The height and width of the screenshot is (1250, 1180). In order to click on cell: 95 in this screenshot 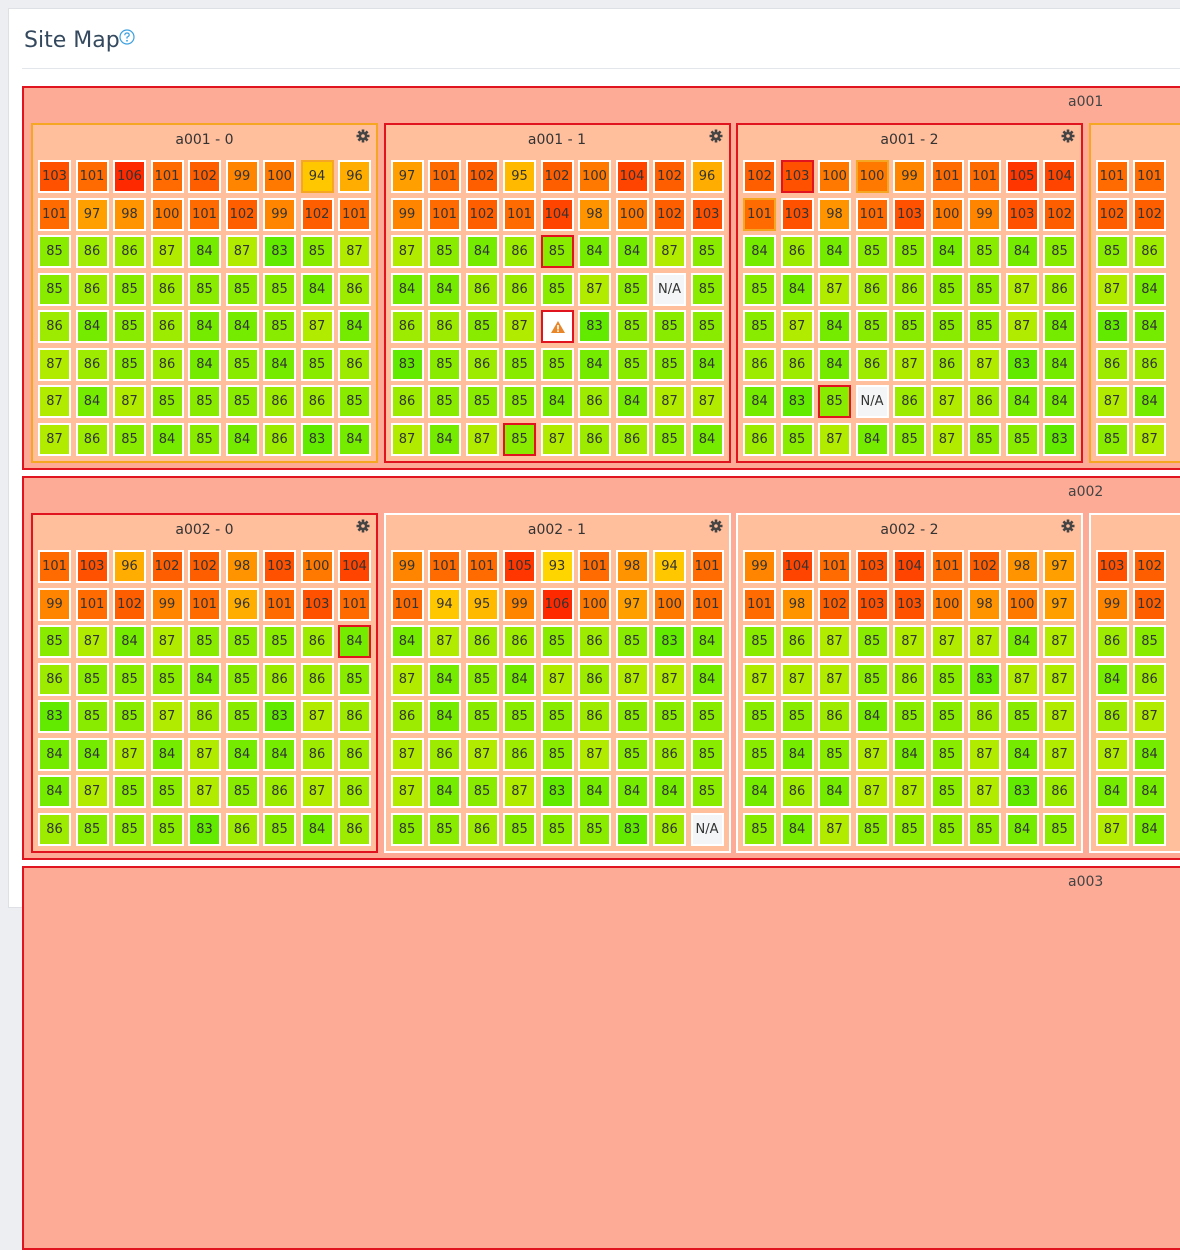, I will do `click(519, 176)`.